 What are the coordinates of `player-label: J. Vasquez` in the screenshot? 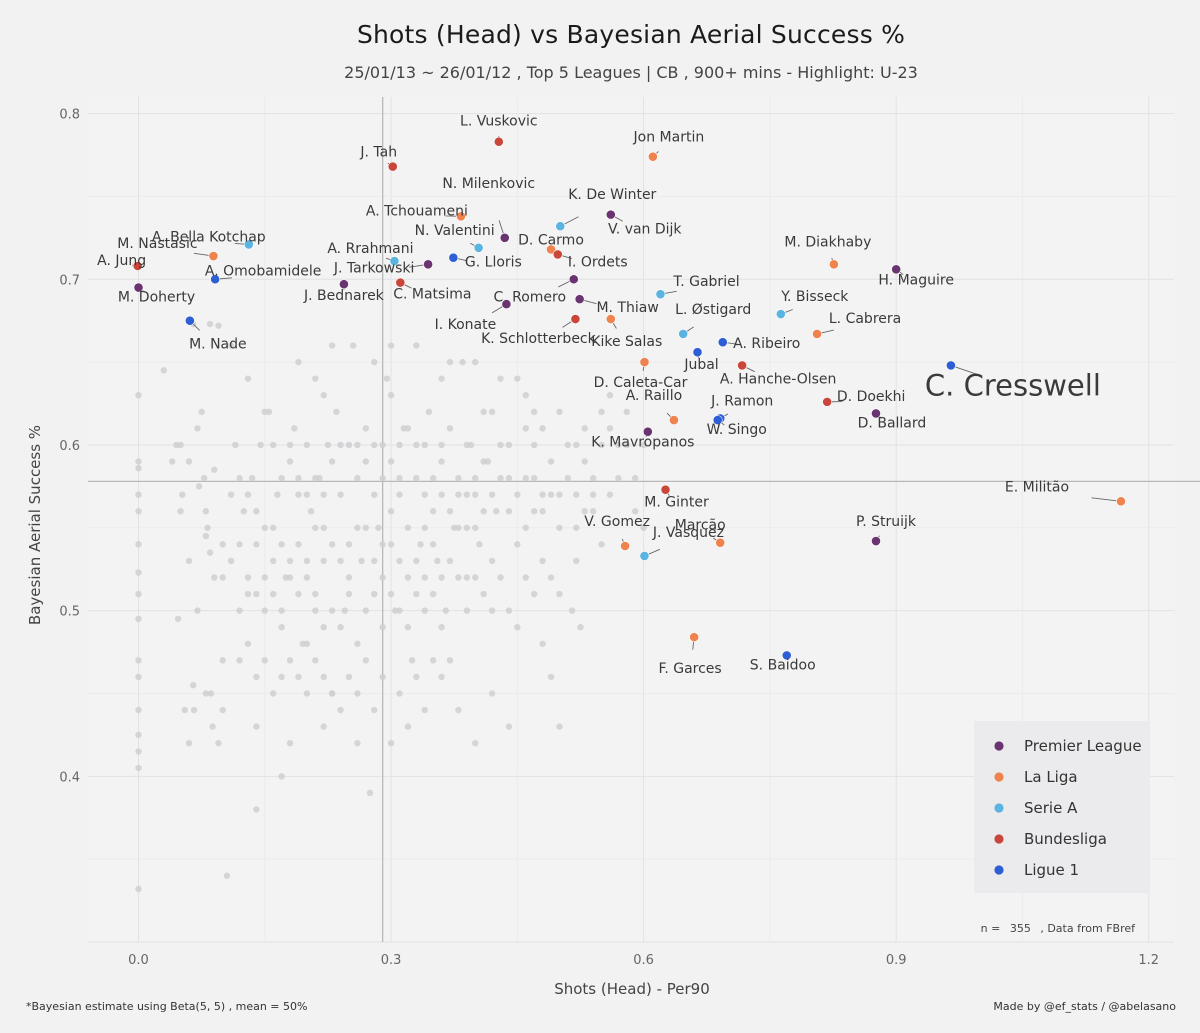 It's located at (688, 533).